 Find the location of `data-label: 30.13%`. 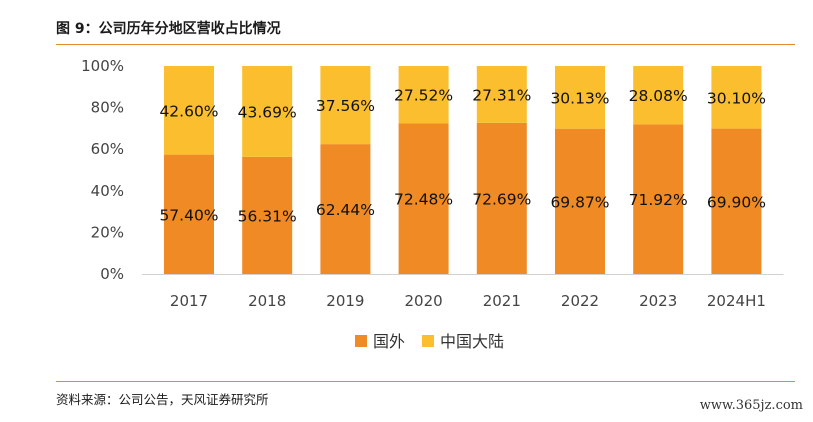

data-label: 30.13% is located at coordinates (579, 98).